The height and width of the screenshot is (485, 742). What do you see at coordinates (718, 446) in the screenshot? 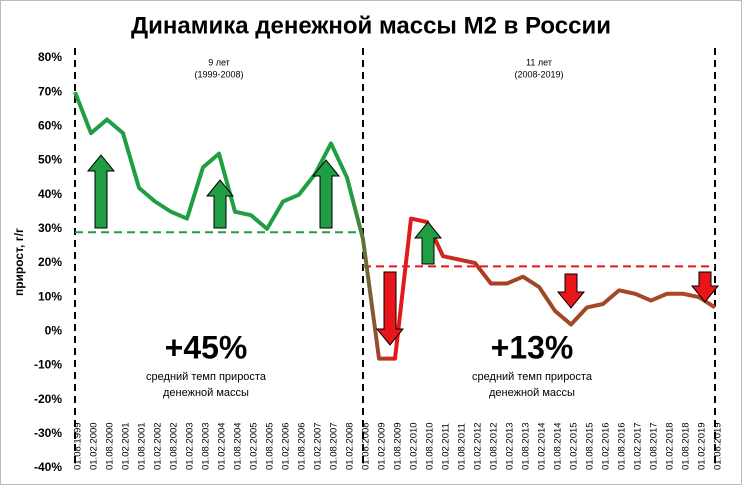
I see `x-tick-label: 01.08.2019` at bounding box center [718, 446].